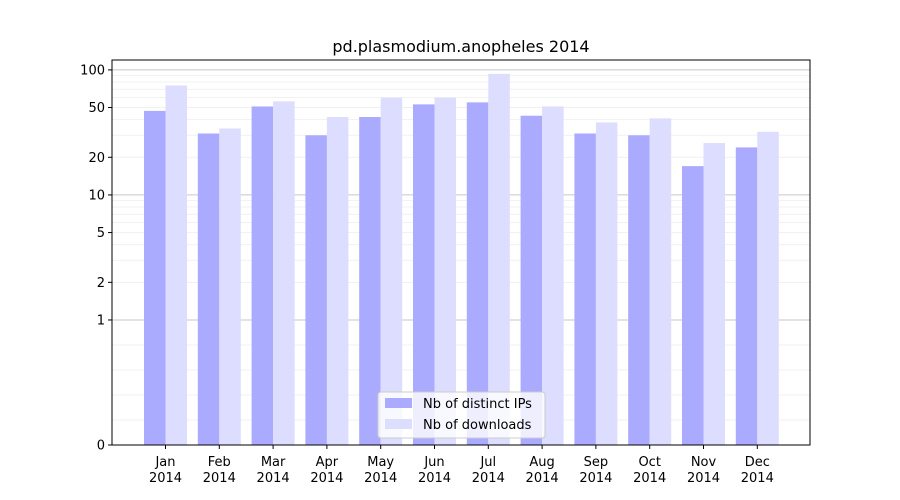 This screenshot has height=500, width=900. Describe the element at coordinates (164, 462) in the screenshot. I see `x-tick-label-month: Jan` at that location.